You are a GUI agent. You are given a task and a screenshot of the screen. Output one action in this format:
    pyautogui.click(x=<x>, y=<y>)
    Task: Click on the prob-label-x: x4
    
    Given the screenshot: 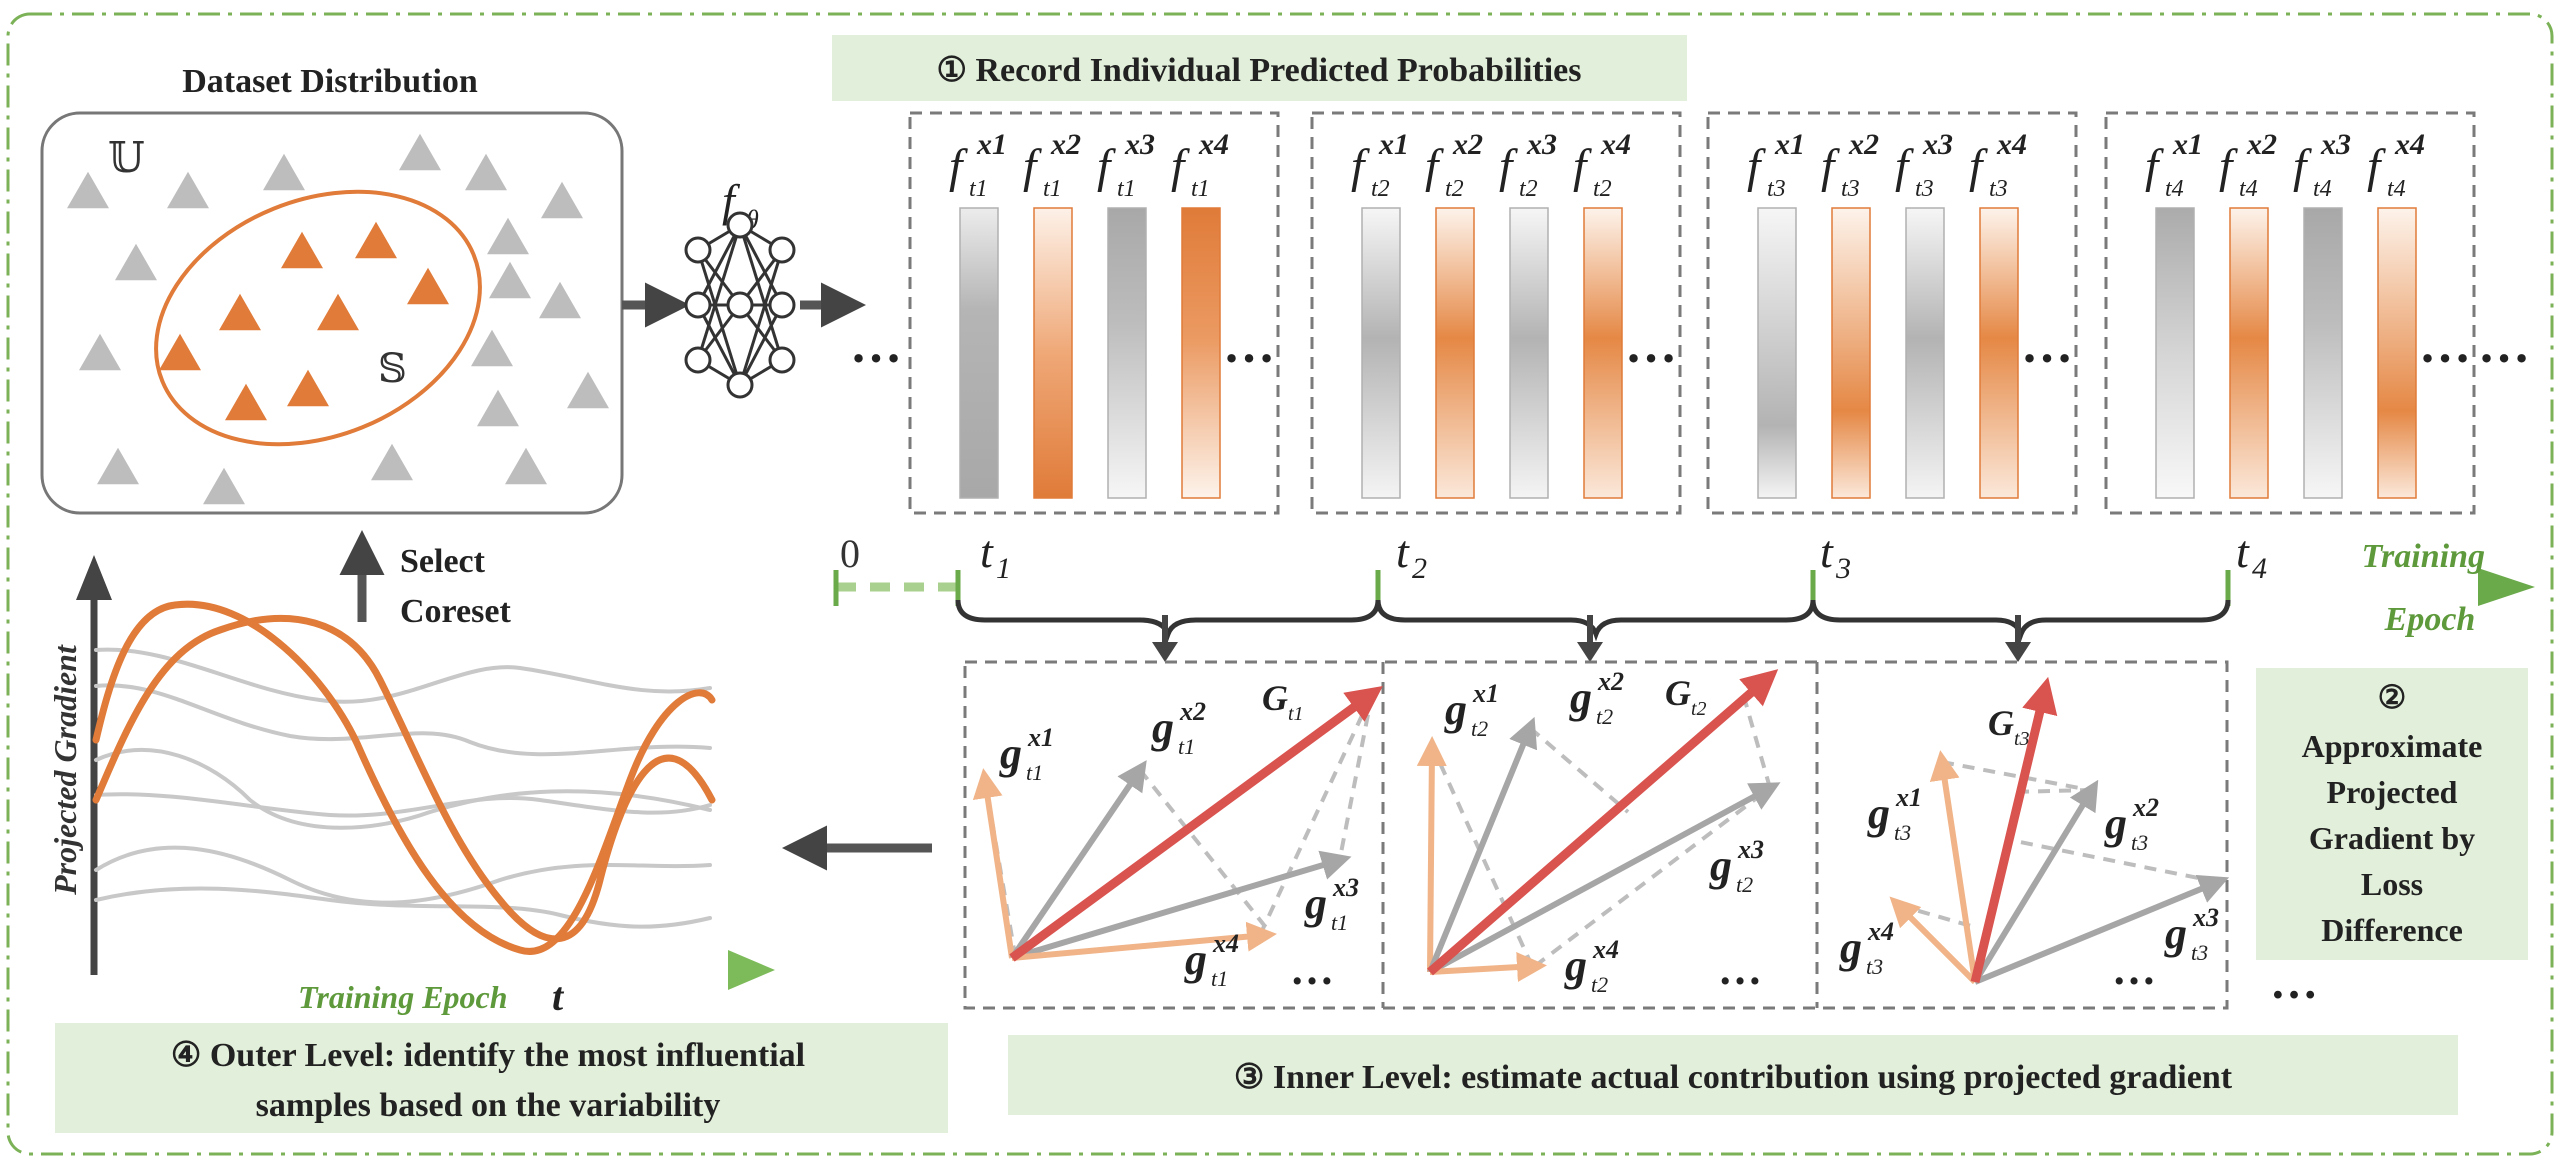 What is the action you would take?
    pyautogui.click(x=1615, y=144)
    